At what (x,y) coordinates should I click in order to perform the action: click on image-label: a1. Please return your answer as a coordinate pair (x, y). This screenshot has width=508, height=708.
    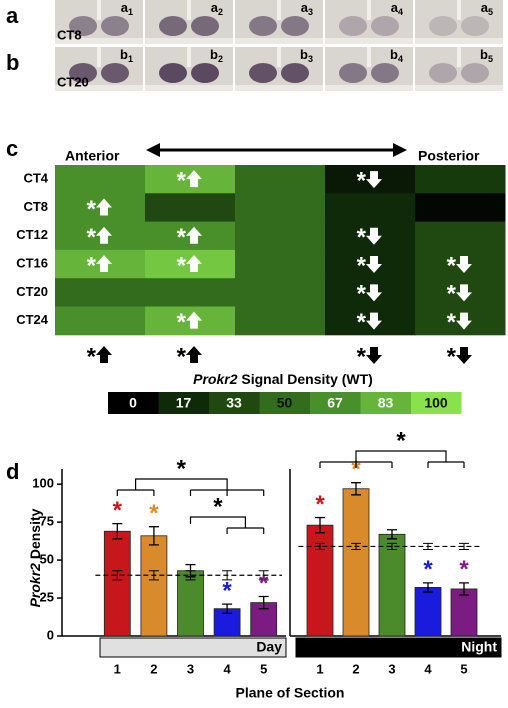
    Looking at the image, I should click on (127, 8).